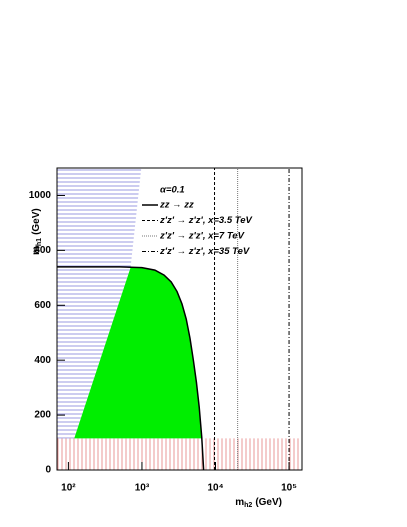  What do you see at coordinates (268, 502) in the screenshot?
I see `x-label-unit: (GeV)` at bounding box center [268, 502].